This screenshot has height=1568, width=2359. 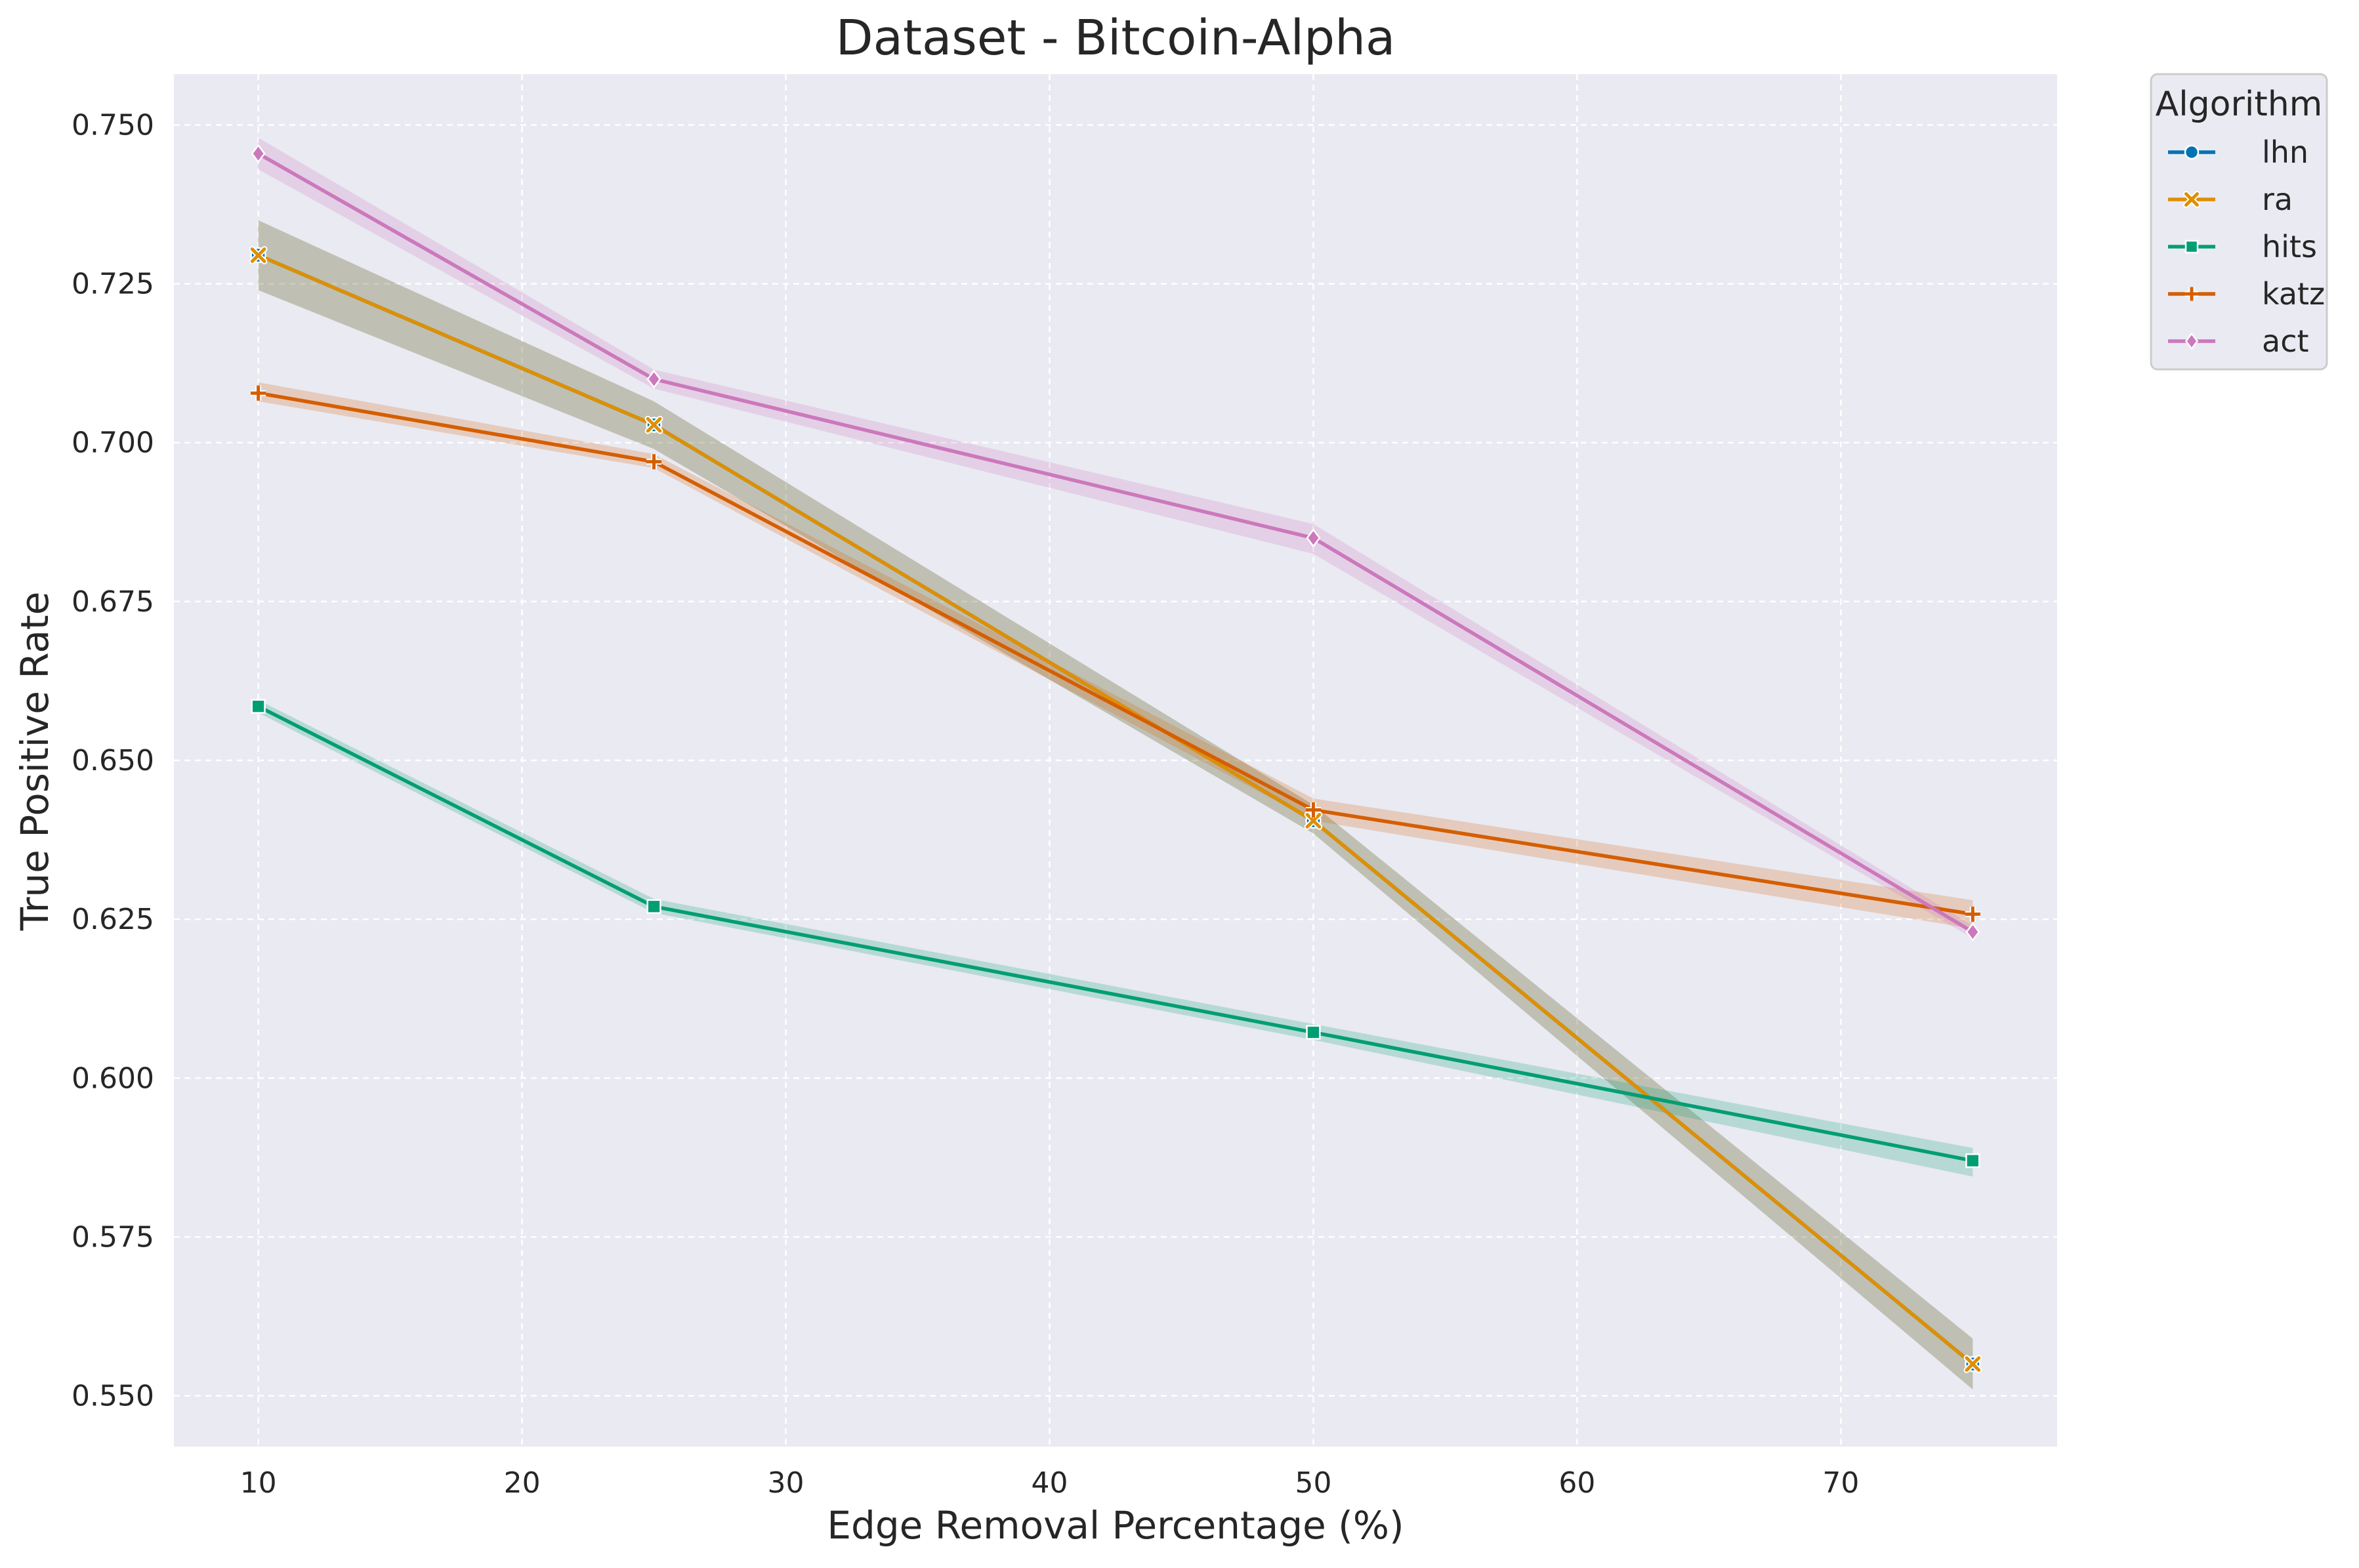 What do you see at coordinates (1576, 1483) in the screenshot?
I see `x-tick-label: 60` at bounding box center [1576, 1483].